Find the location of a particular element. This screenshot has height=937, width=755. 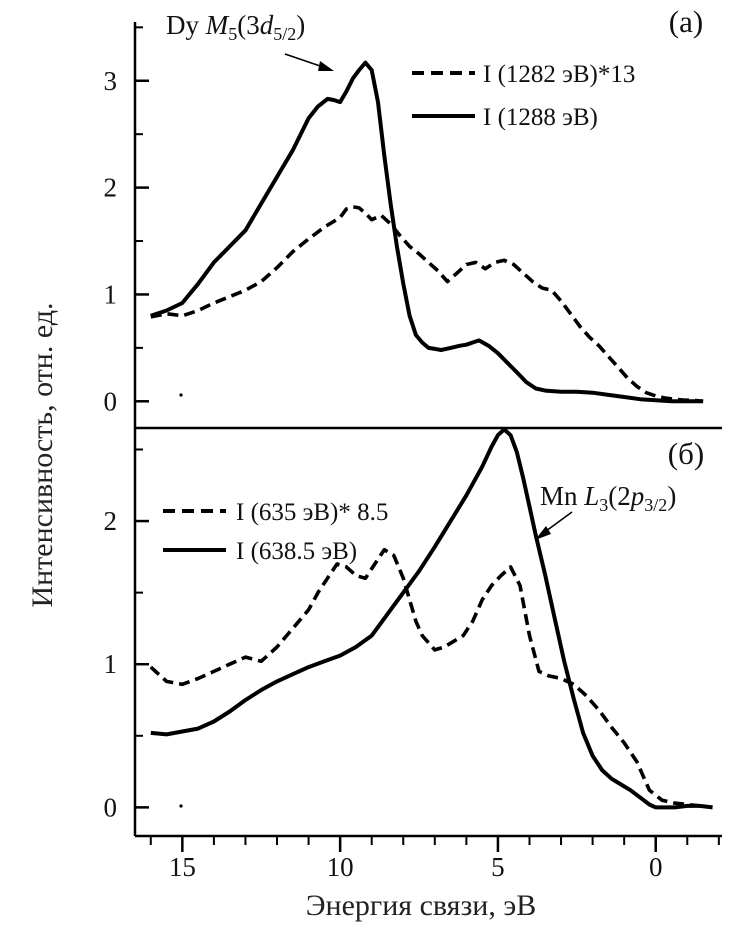

annotation-arrow-b is located at coordinates (554, 525).